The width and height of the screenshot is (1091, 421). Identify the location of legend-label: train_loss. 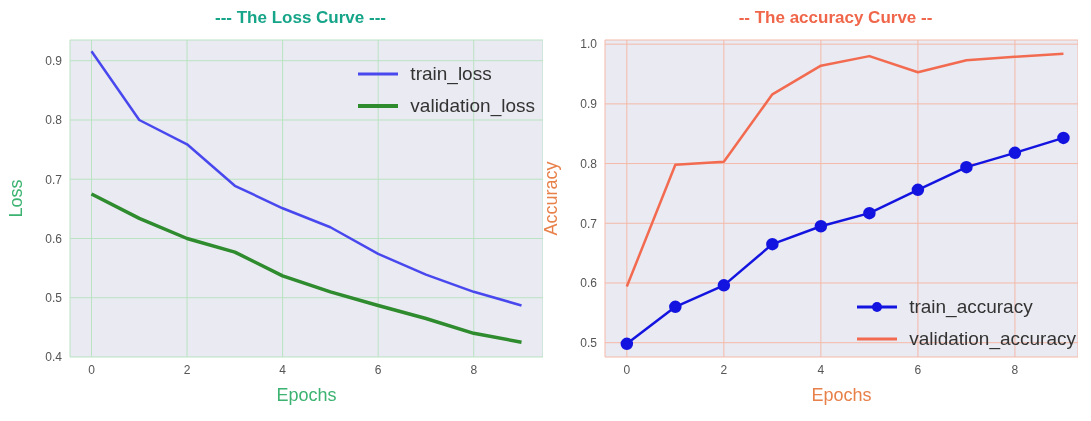
(451, 74).